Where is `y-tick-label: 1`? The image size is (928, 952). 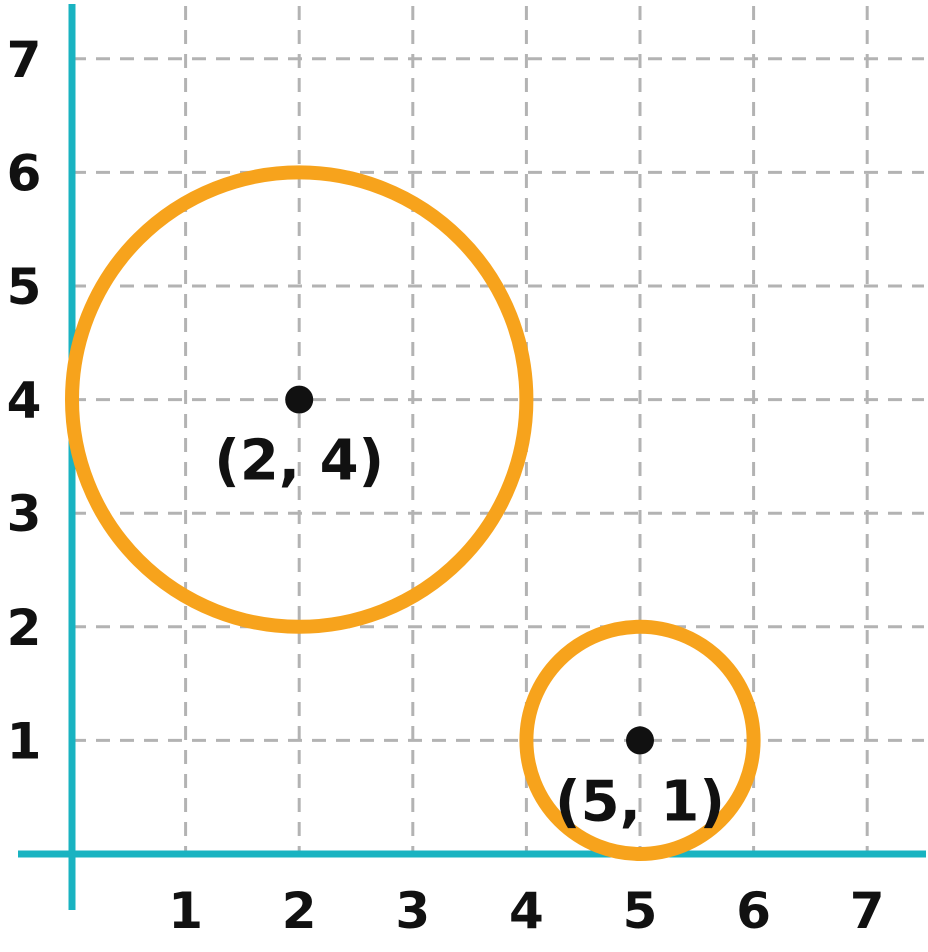 y-tick-label: 1 is located at coordinates (24, 741).